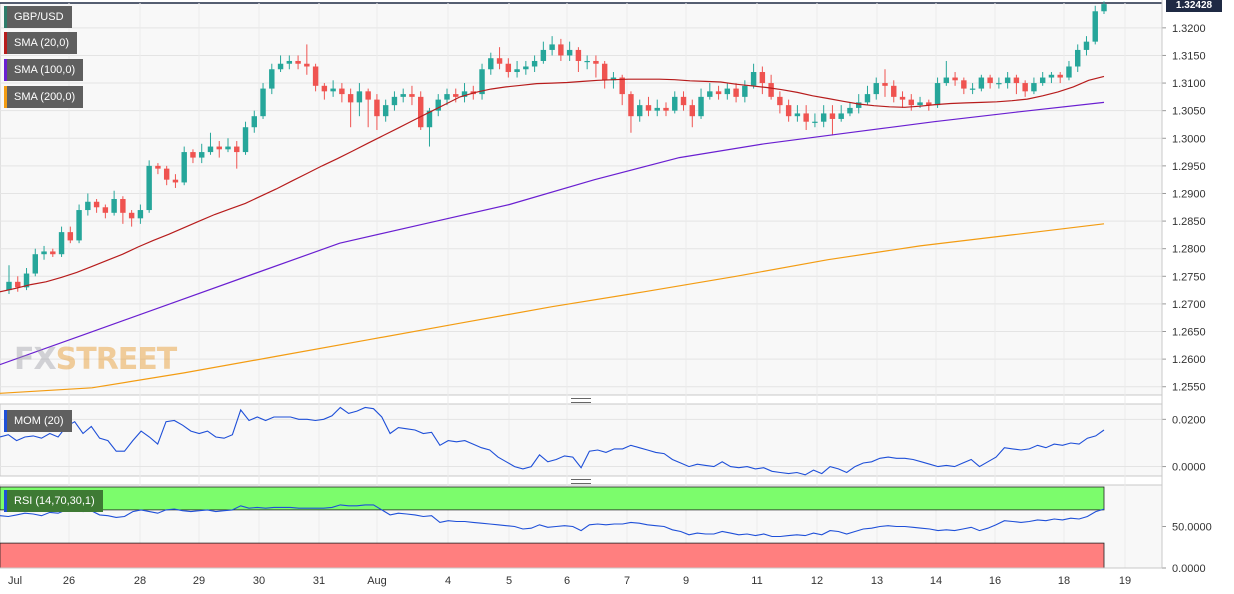  What do you see at coordinates (5, 421) in the screenshot?
I see `legend-mom-swatch` at bounding box center [5, 421].